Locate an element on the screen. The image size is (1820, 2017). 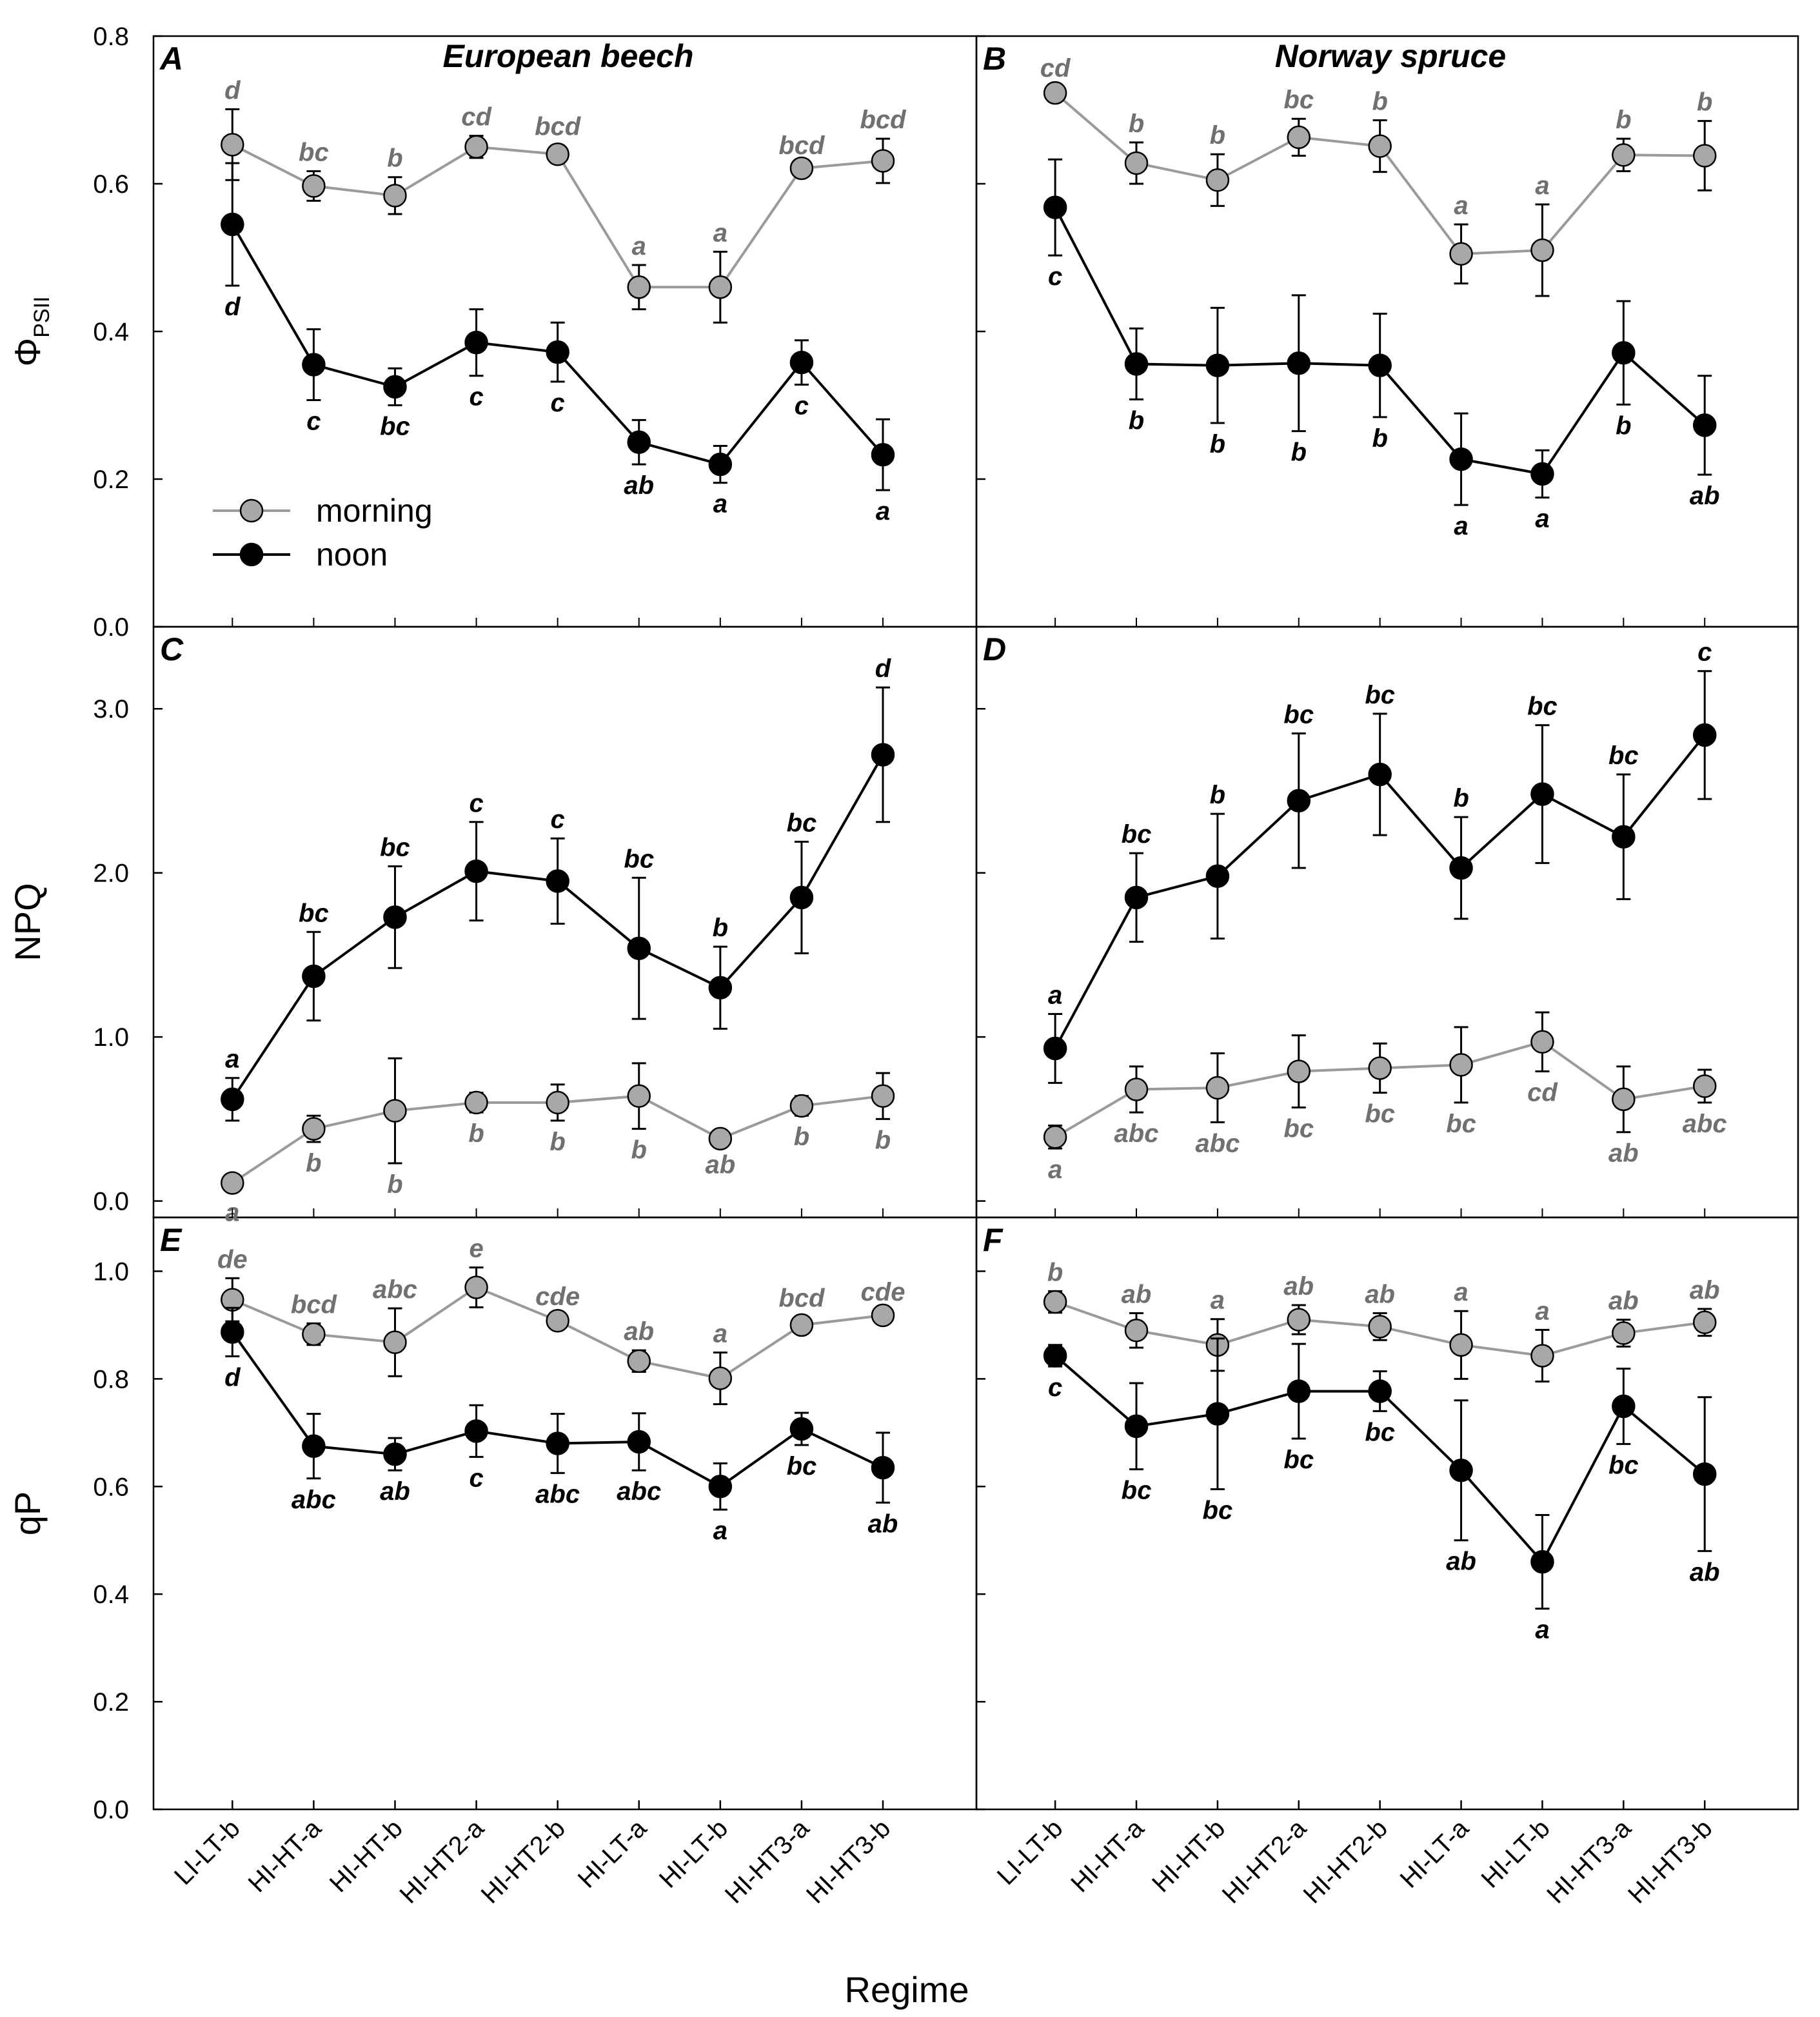
x-tick-label: HI-HT3-a is located at coordinates (1589, 1862).